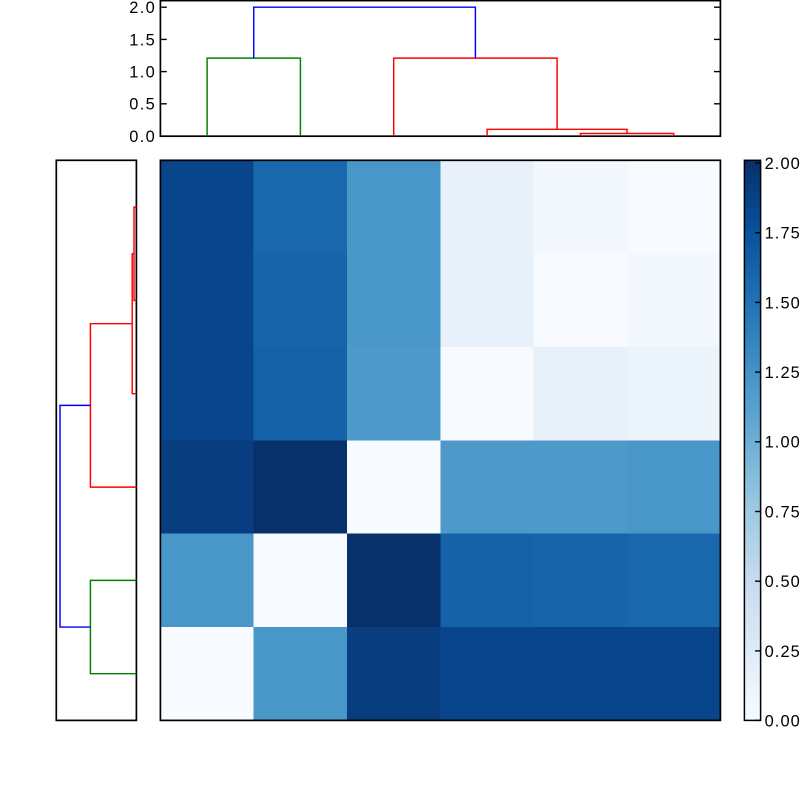  Describe the element at coordinates (782, 582) in the screenshot. I see `svg-text: 0.50` at that location.